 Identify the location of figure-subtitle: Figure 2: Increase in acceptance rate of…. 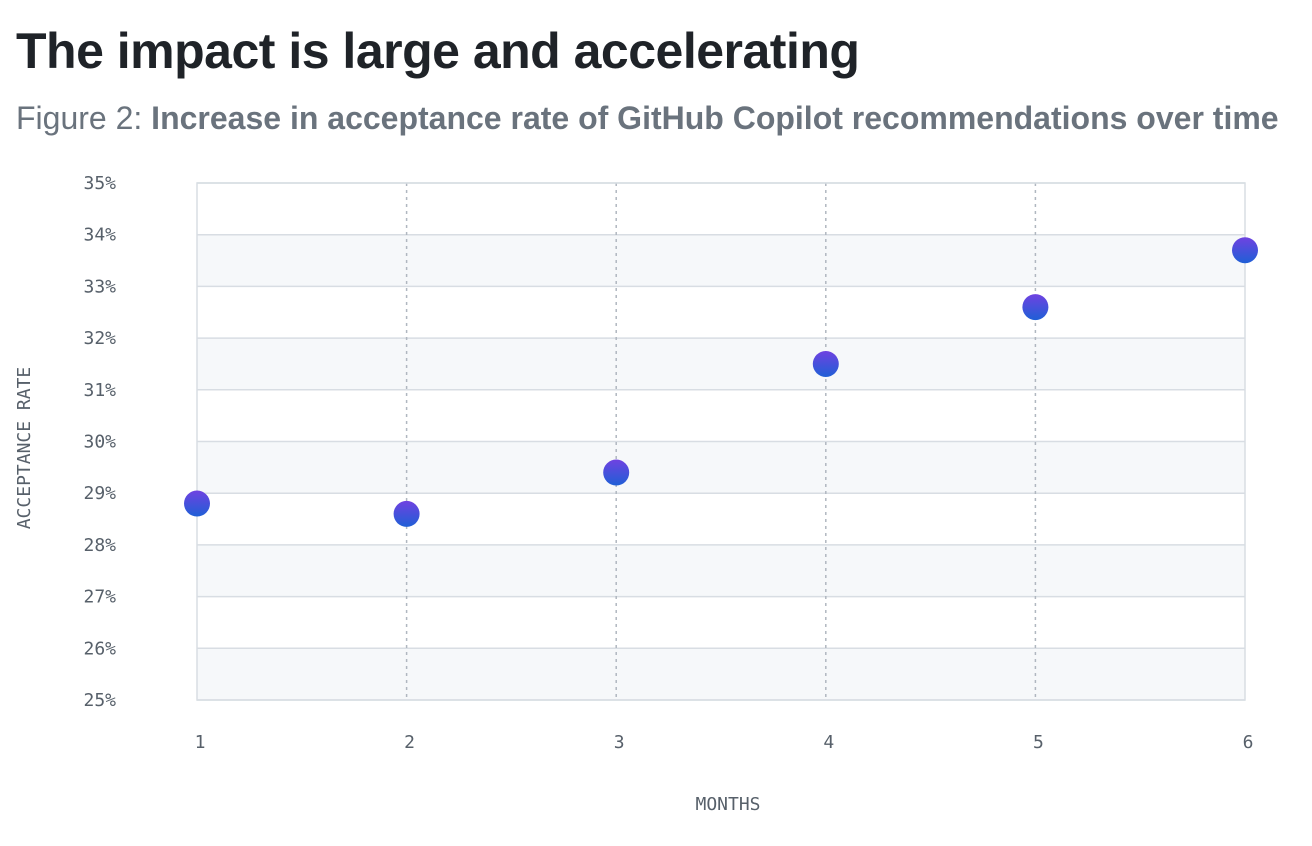
(647, 118).